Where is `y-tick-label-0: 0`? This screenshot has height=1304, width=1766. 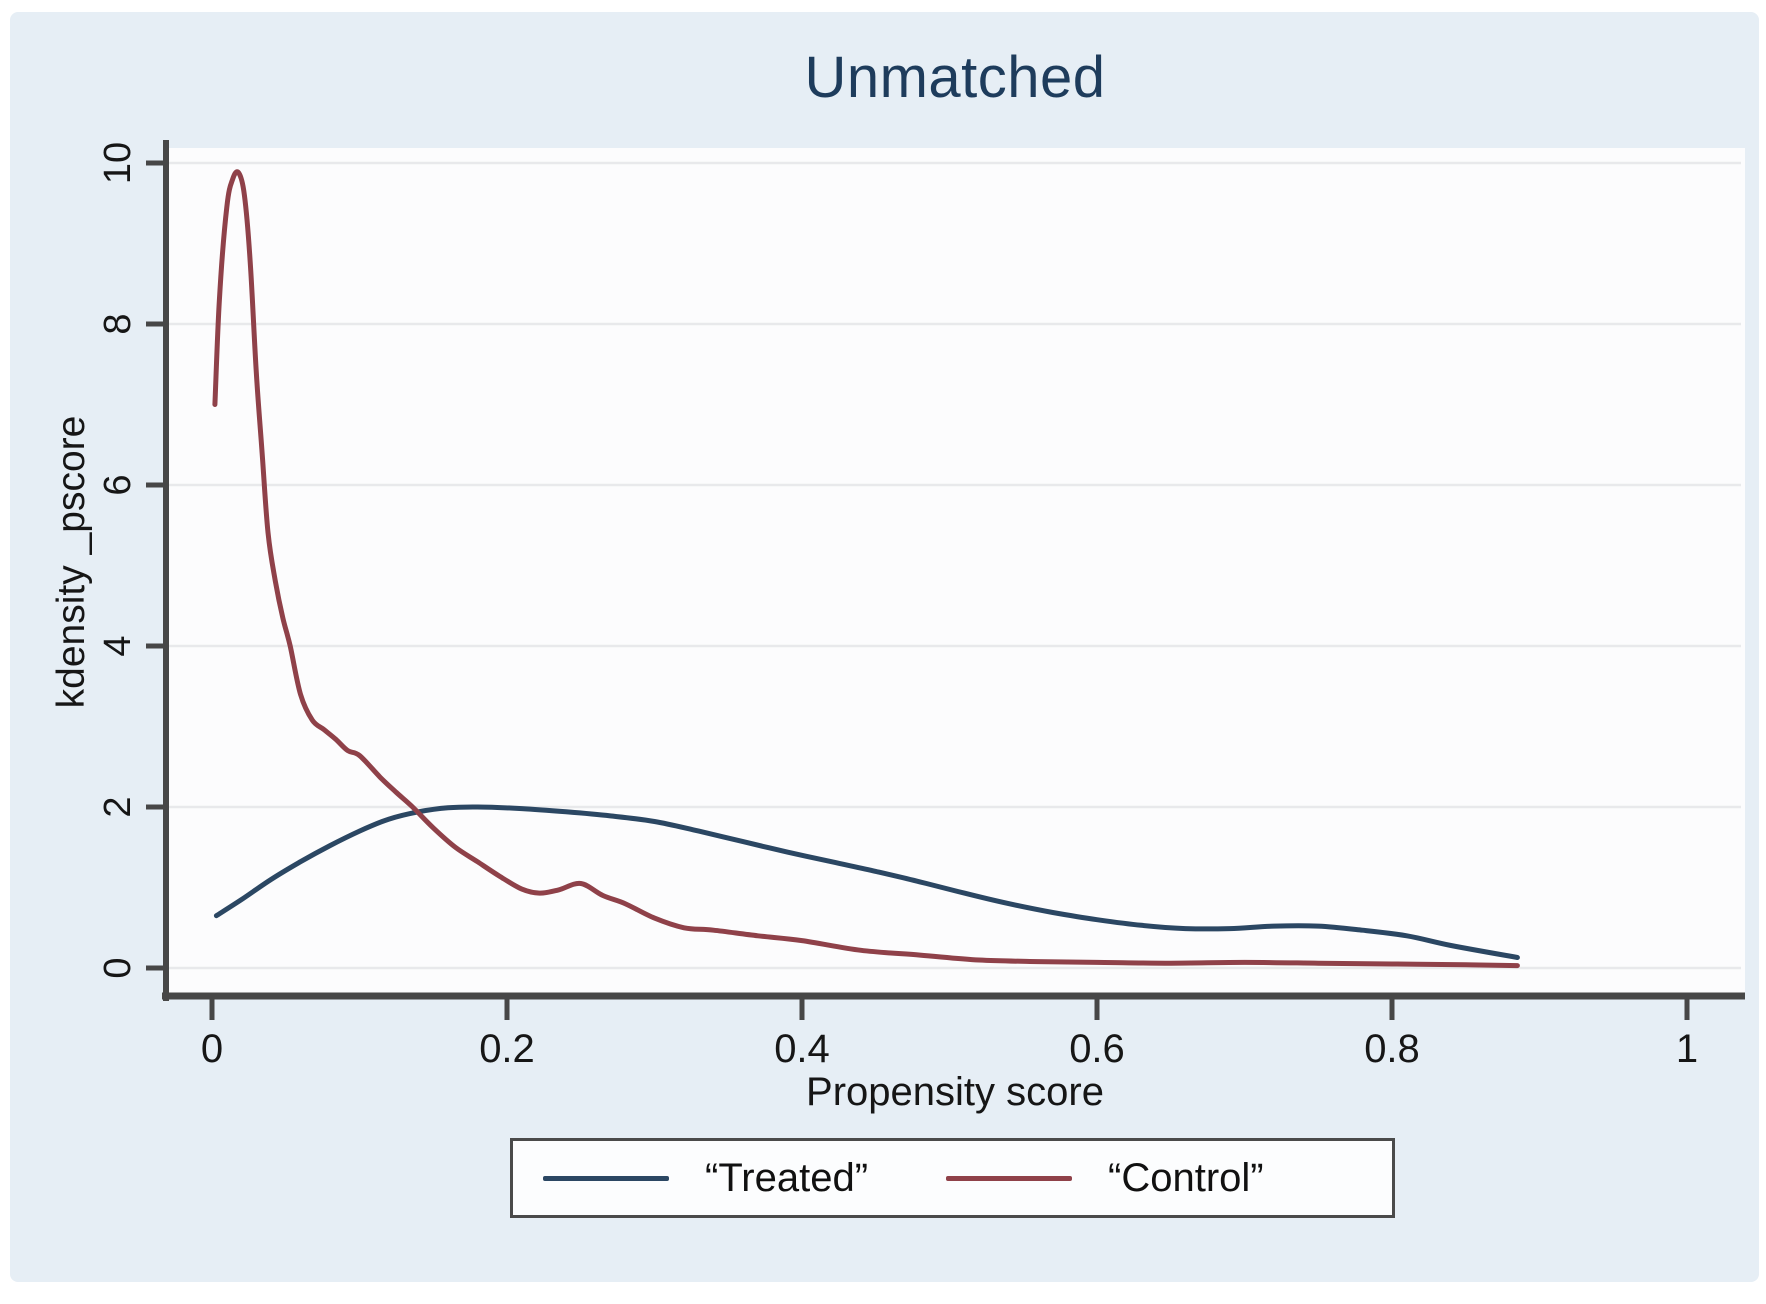
y-tick-label-0: 0 is located at coordinates (118, 967).